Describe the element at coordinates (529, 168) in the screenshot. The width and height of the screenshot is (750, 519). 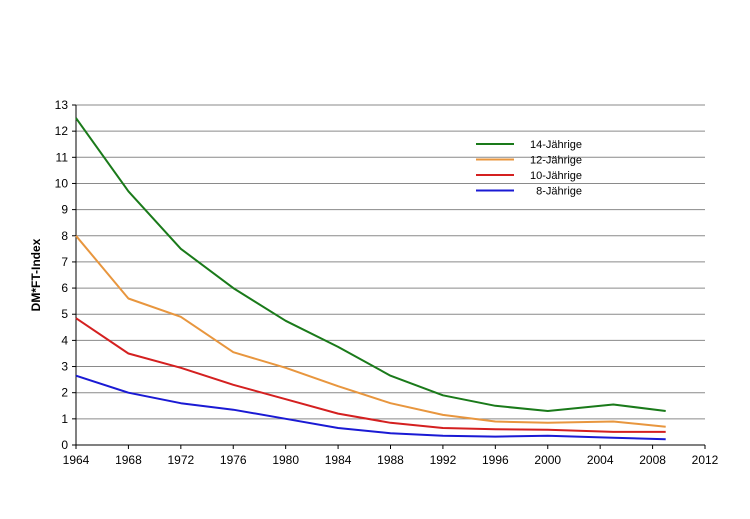
I see `legend: 14-Jährige 12-Jährige 10-Jährige 8-Jährige` at that location.